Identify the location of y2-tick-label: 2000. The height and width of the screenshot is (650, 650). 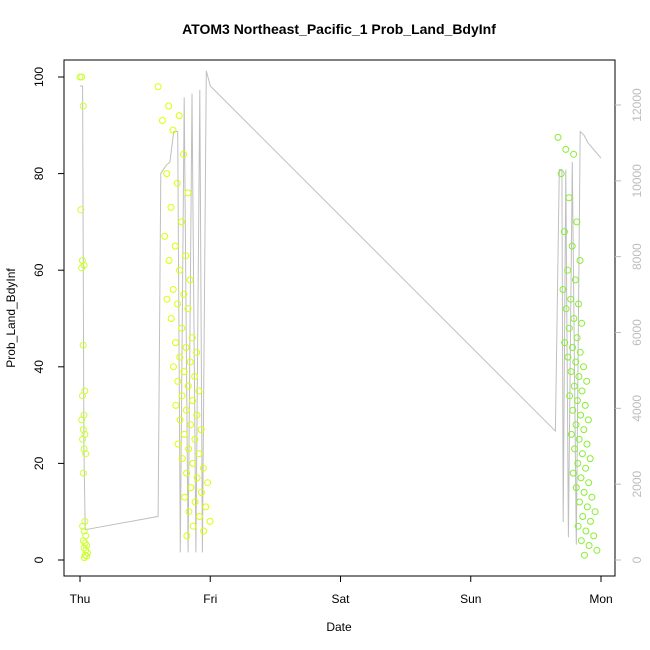
(637, 483).